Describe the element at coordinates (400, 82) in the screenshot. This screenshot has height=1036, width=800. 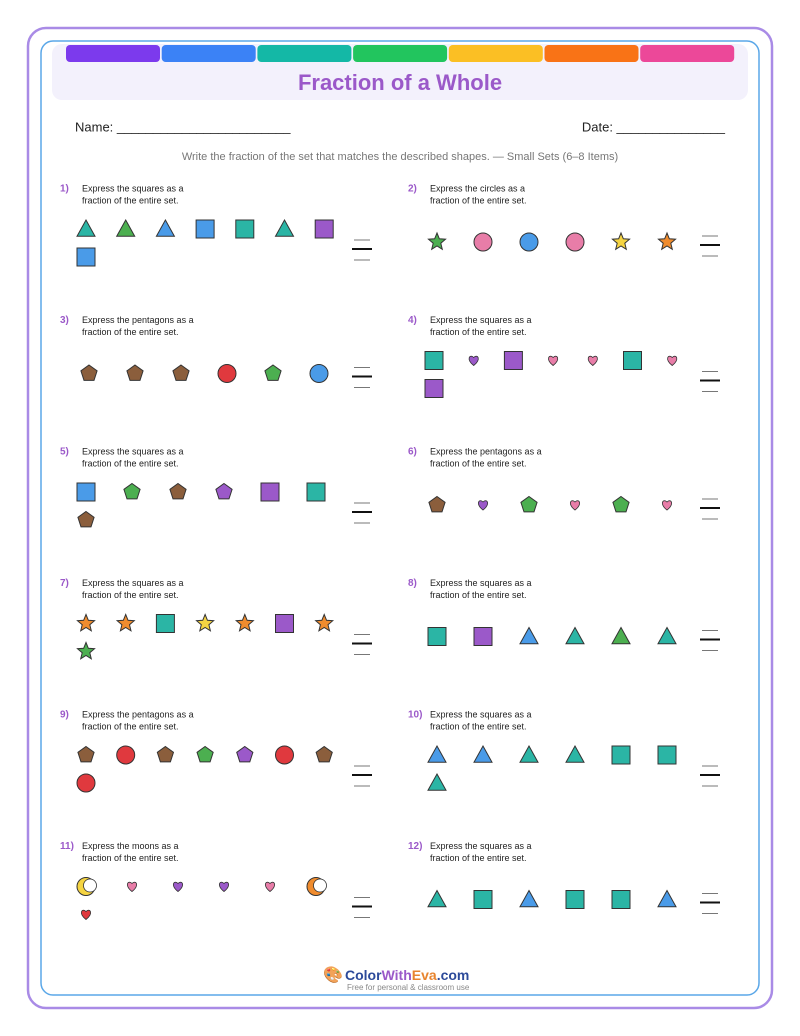
I see `title: Fraction of a Whole` at that location.